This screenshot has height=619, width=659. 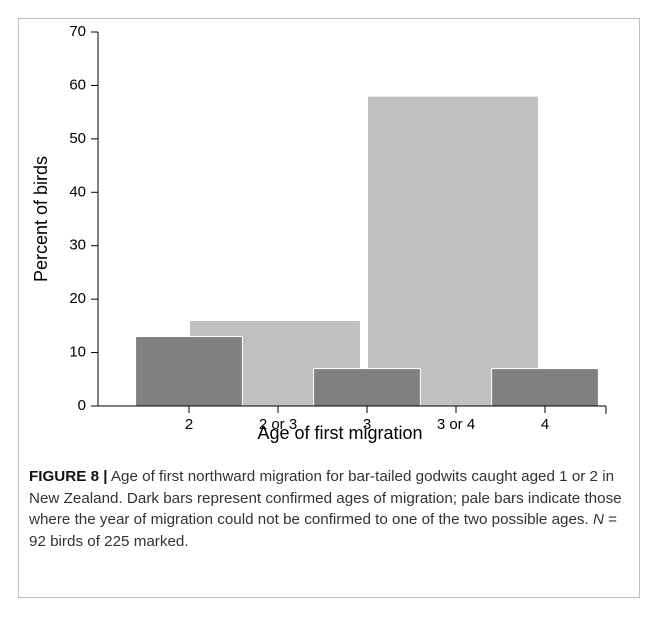 I want to click on y-axis-title: Percent of birds, so click(x=41, y=219).